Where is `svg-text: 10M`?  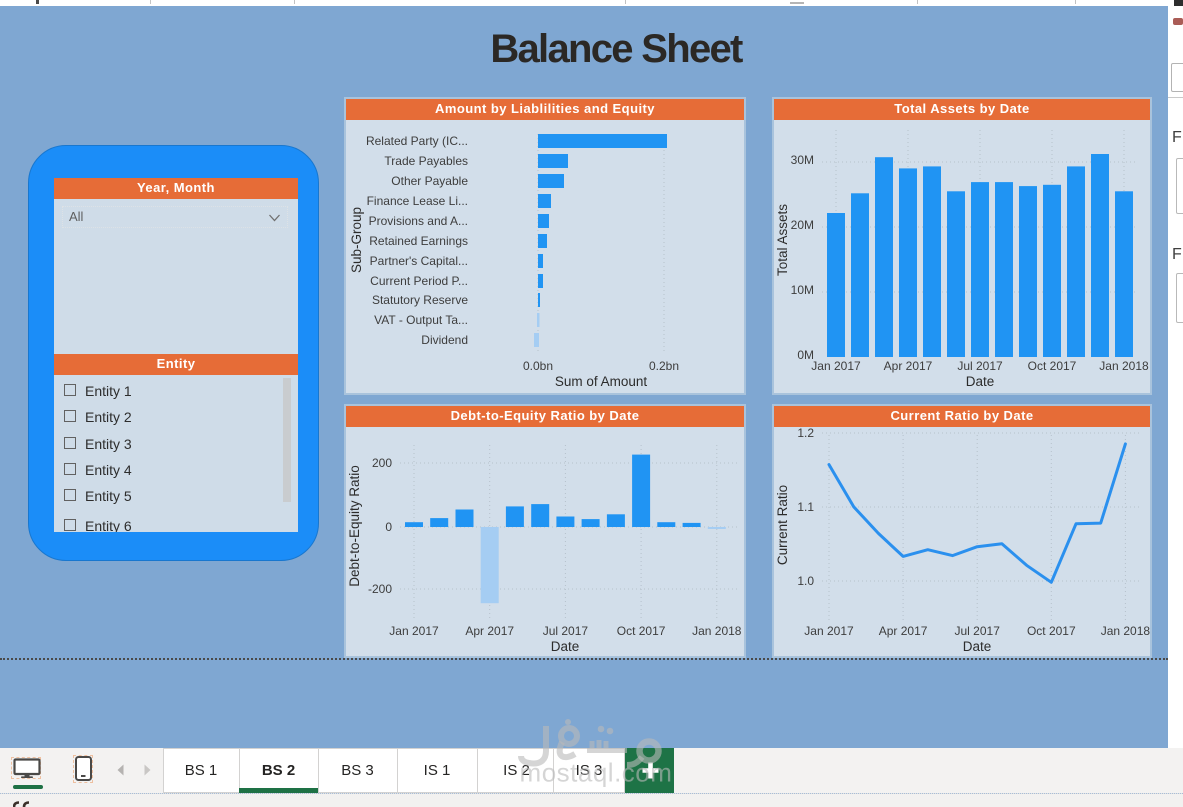 svg-text: 10M is located at coordinates (802, 290).